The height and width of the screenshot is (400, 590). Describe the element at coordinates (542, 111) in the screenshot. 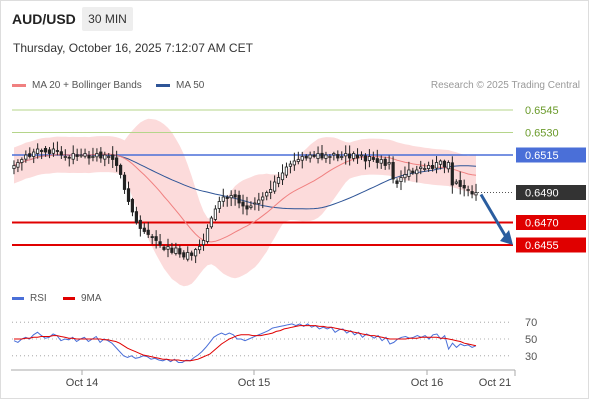

I see `resistance-label: 0.6545` at that location.